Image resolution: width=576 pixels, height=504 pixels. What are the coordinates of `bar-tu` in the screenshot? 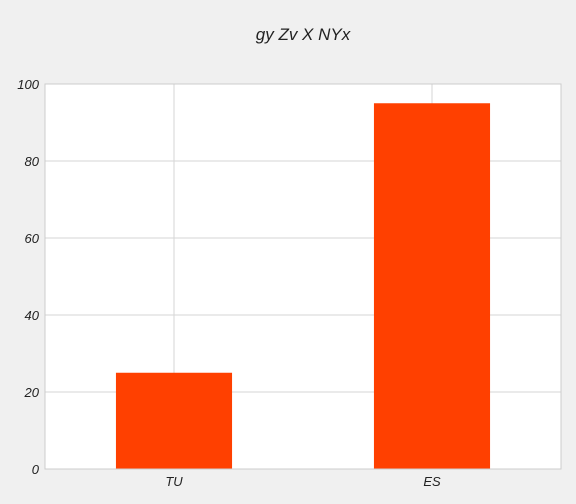 It's located at (174, 420).